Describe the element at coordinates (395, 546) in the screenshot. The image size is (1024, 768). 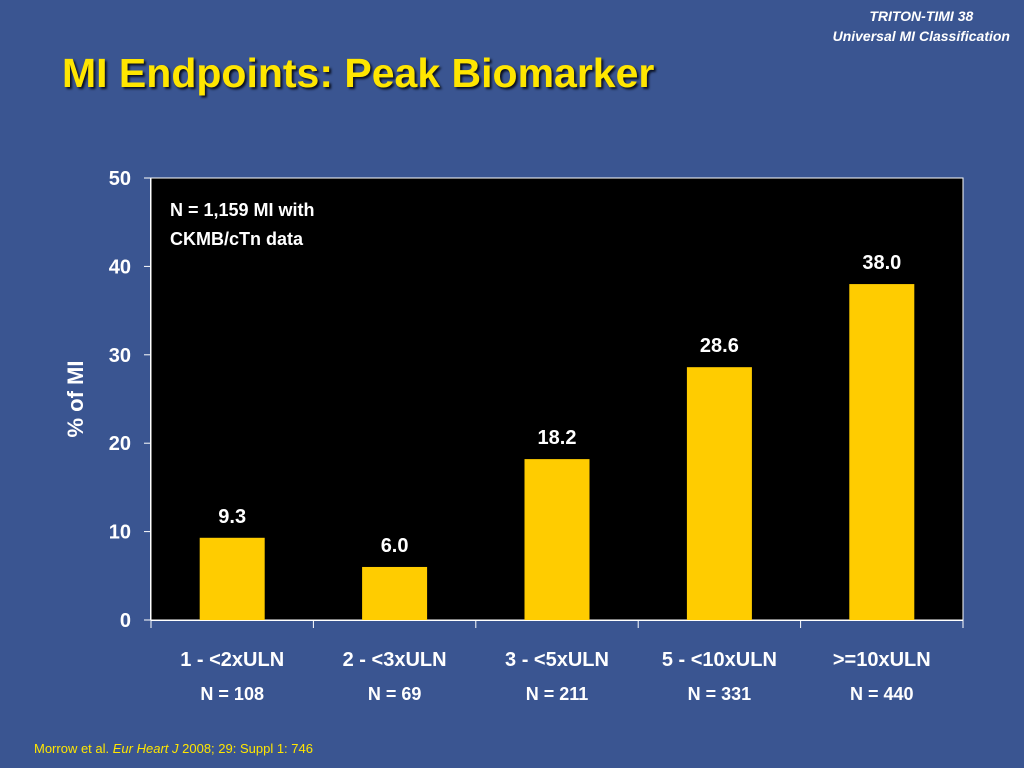
I see `bar-value-label: 6.0` at that location.